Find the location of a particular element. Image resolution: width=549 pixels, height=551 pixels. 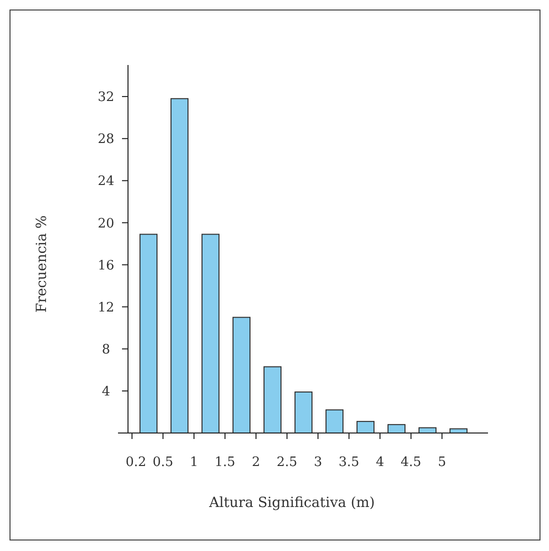

x-tick-label: 0.5 is located at coordinates (163, 462).